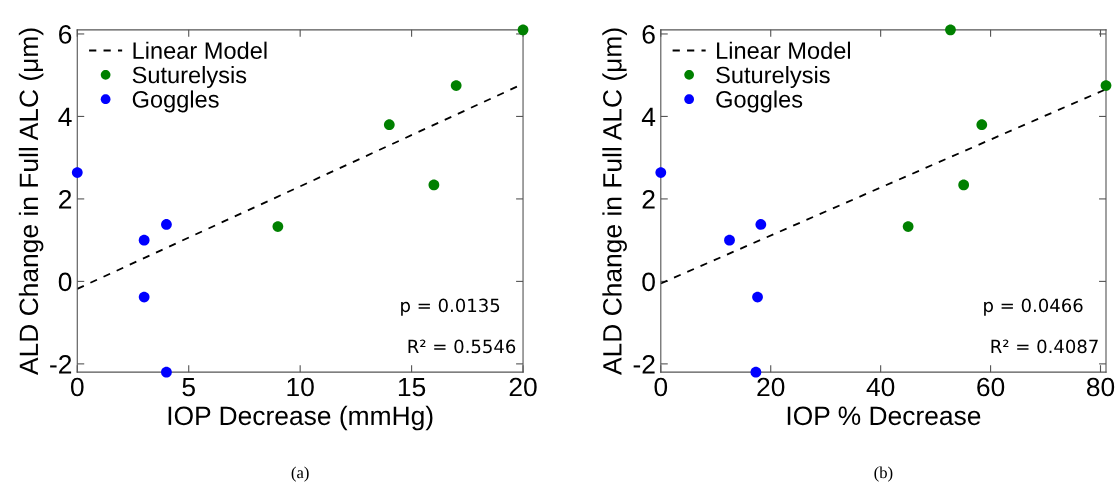 The height and width of the screenshot is (489, 1120). I want to click on x-tick-label: 15, so click(412, 387).